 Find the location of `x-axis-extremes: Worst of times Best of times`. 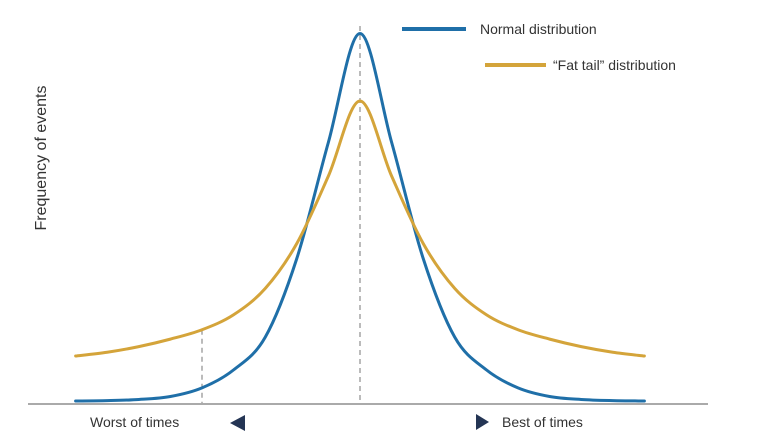

x-axis-extremes: Worst of times Best of times is located at coordinates (336, 422).